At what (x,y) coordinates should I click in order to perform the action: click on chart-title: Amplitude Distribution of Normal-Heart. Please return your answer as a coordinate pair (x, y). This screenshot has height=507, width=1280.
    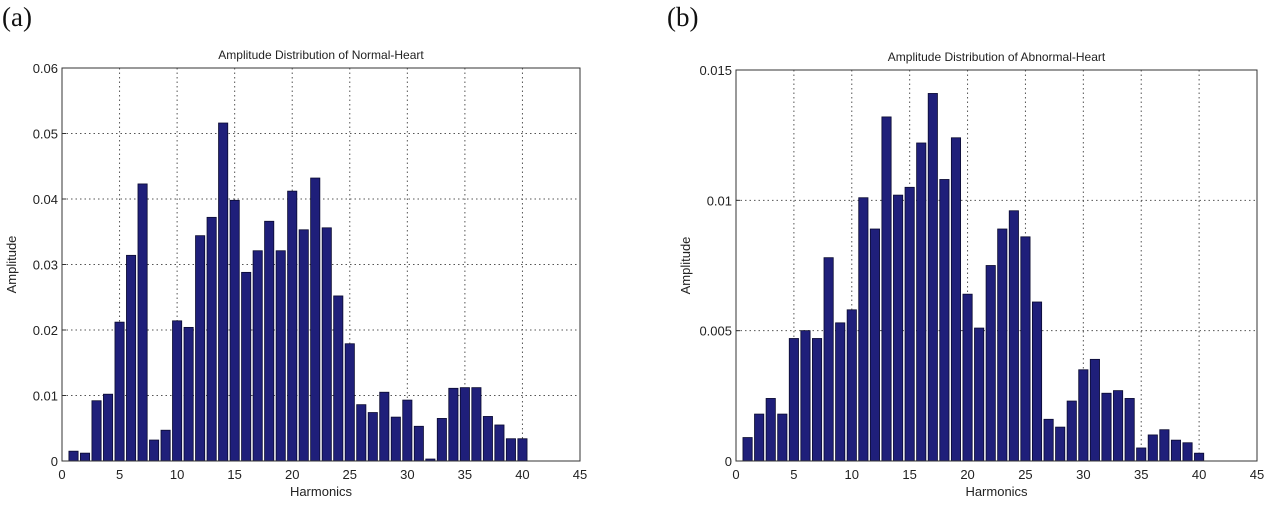
    Looking at the image, I should click on (321, 55).